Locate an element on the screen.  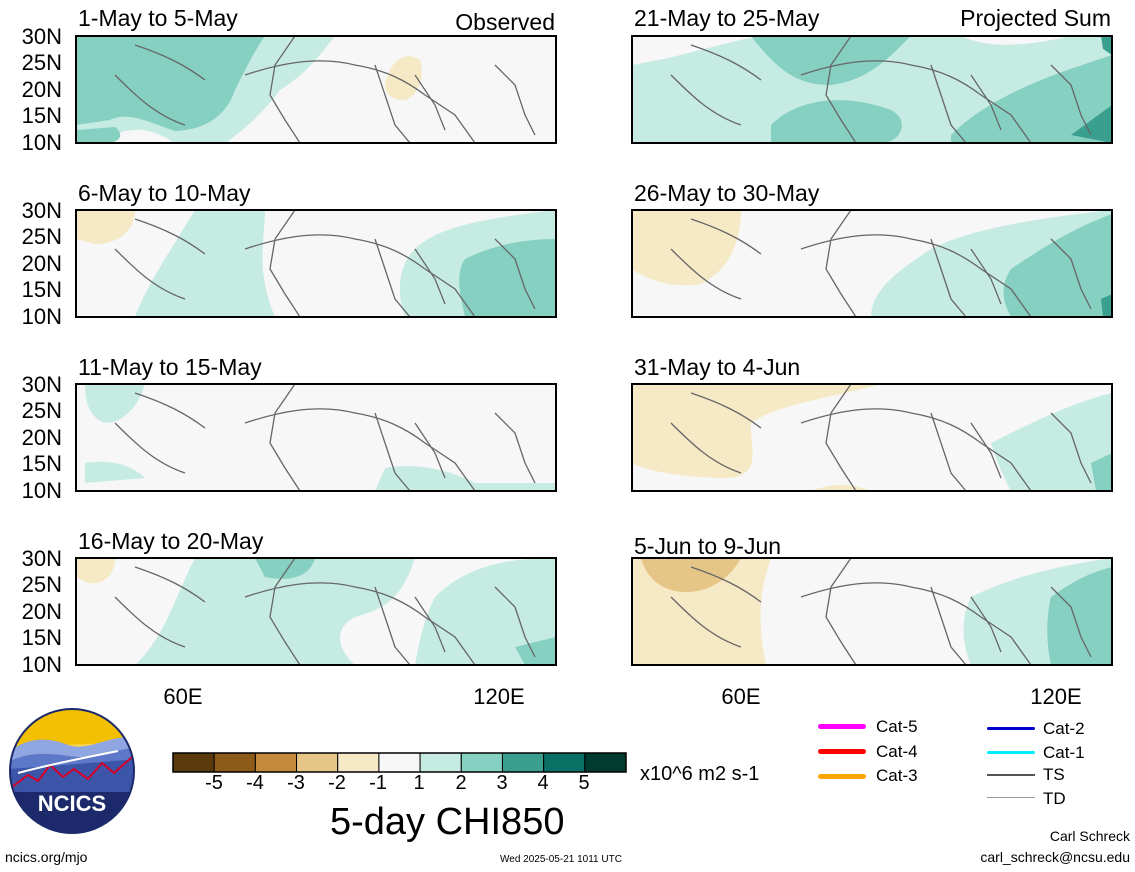
panel-title-2: 6-May to 10-May is located at coordinates (164, 193).